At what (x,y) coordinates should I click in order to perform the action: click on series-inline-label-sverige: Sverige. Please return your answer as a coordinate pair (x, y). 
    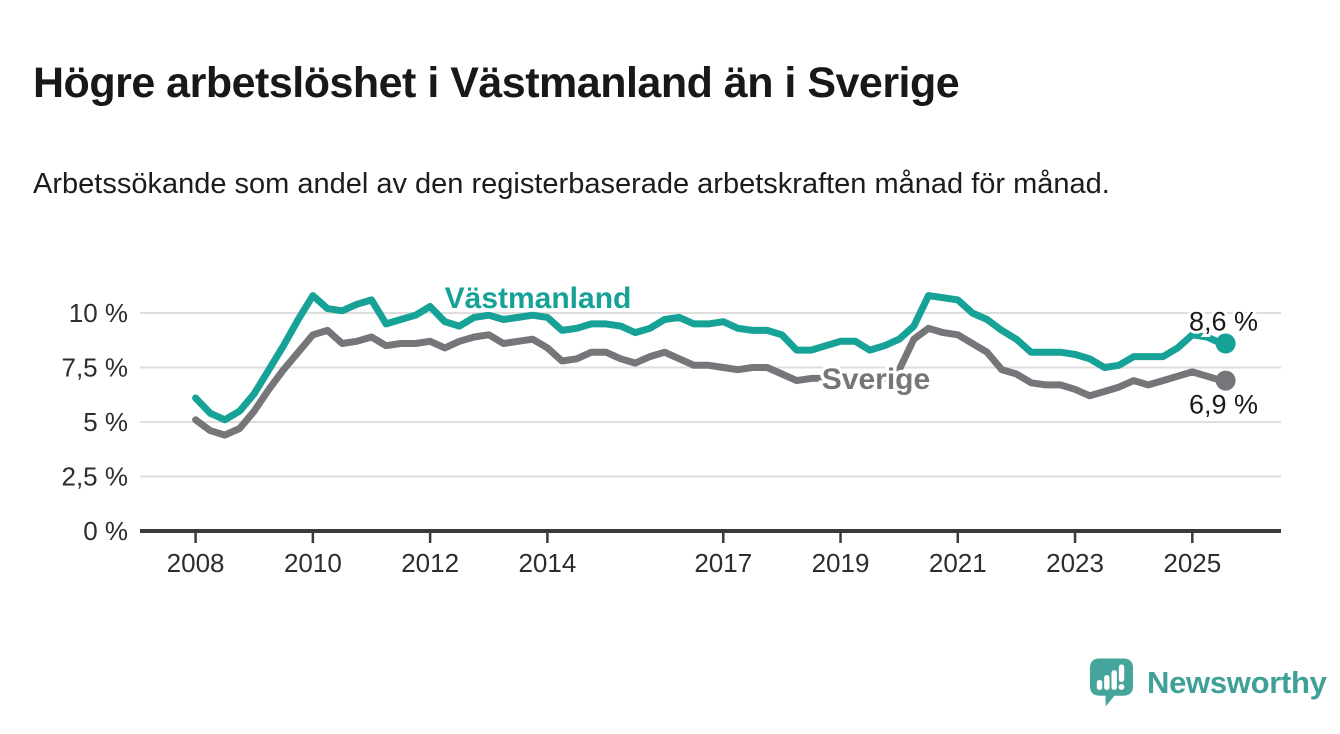
    Looking at the image, I should click on (876, 379).